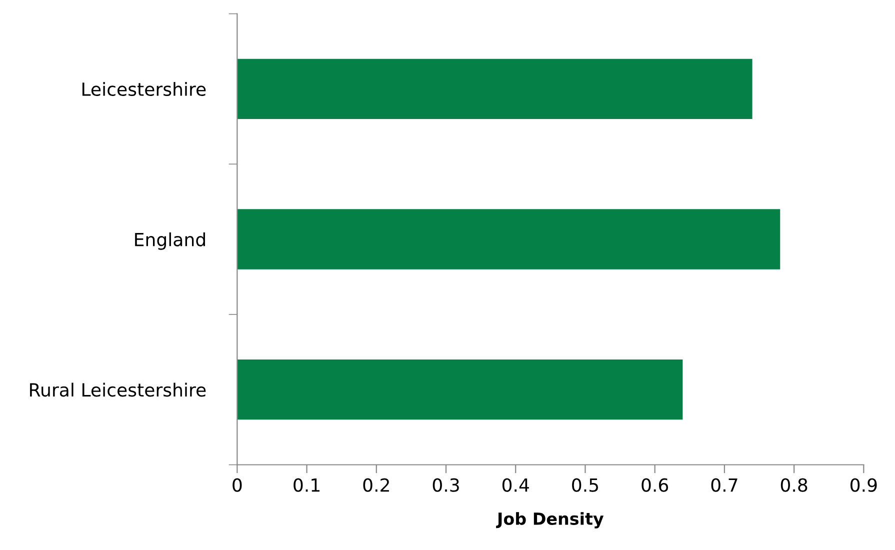  What do you see at coordinates (307, 485) in the screenshot?
I see `x-tick-label: 0.1` at bounding box center [307, 485].